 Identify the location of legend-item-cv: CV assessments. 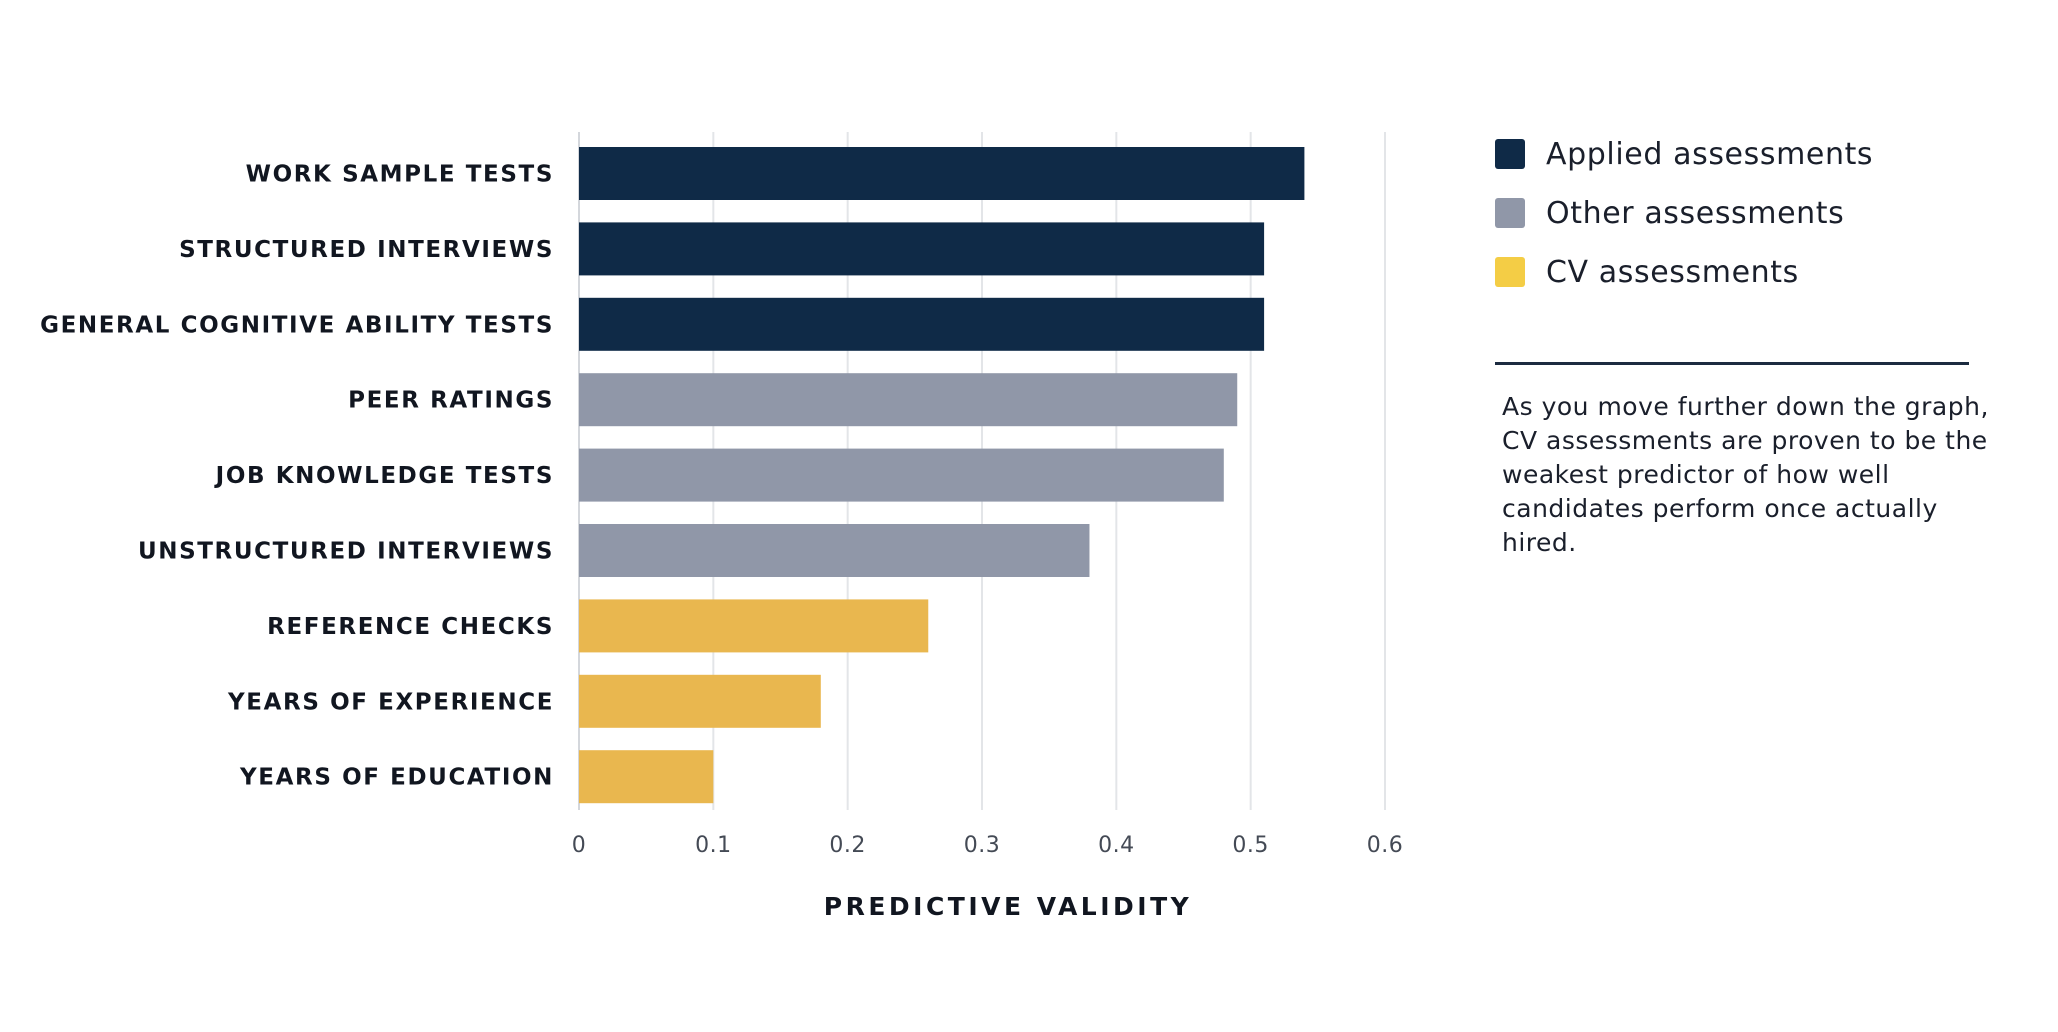
(1755, 272).